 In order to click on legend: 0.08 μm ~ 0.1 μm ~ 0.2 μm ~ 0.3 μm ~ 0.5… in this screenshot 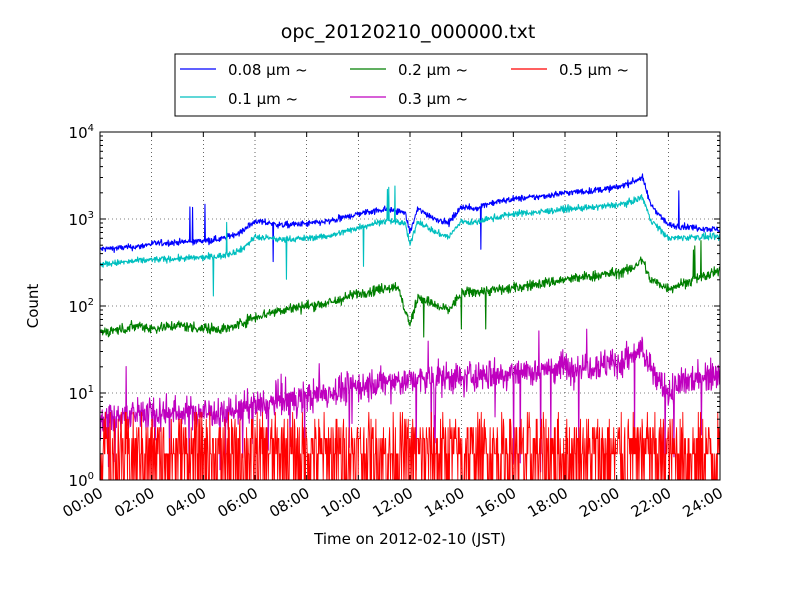, I will do `click(411, 85)`.